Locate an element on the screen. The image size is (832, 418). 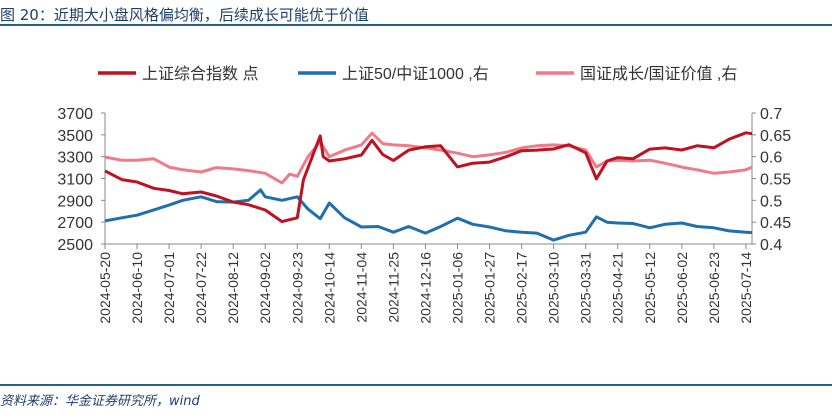
right-tick-label: 0.45 is located at coordinates (775, 223).